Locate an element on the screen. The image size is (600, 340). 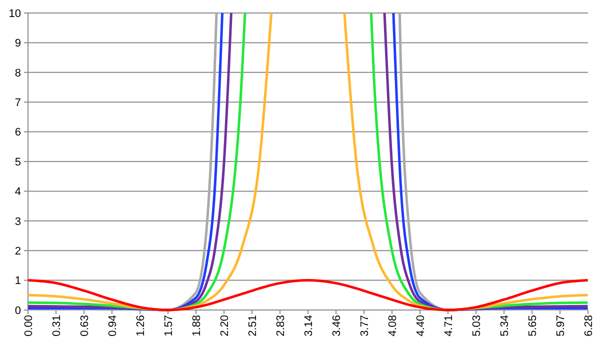
y-tick-label: 6 is located at coordinates (17, 132).